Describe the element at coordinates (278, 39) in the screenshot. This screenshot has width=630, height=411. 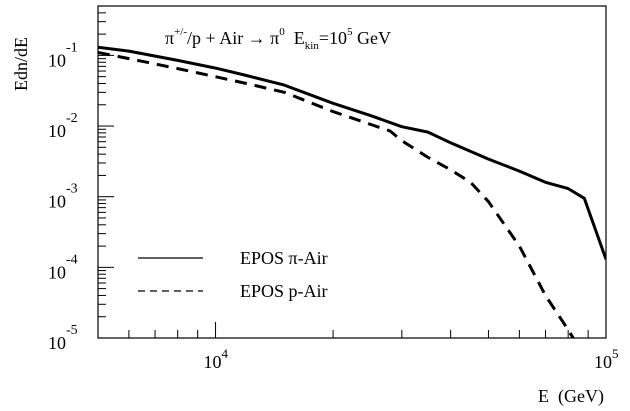
I see `chart-title: π+/-/p + Air → π0 Ekin=105 GeV` at that location.